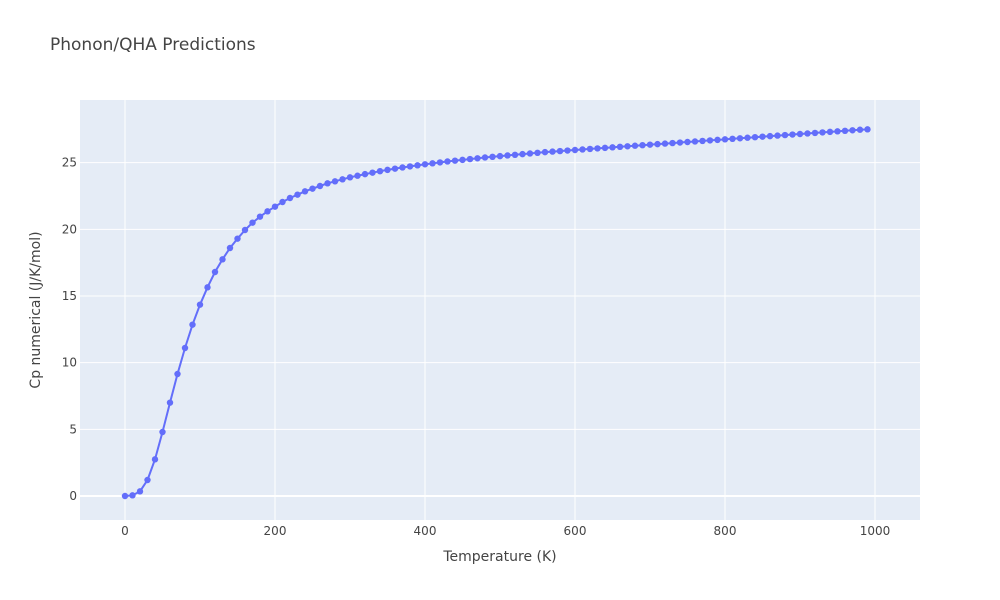 The image size is (1000, 600). What do you see at coordinates (875, 531) in the screenshot?
I see `x-tick-label: 1000` at bounding box center [875, 531].